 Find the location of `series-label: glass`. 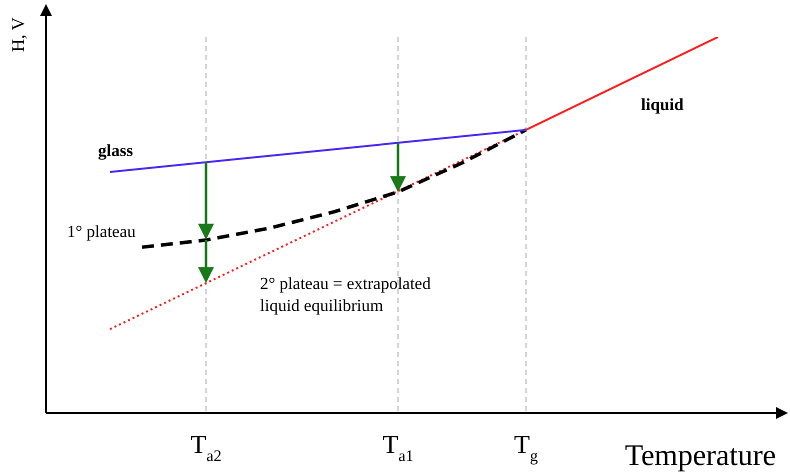

series-label: glass is located at coordinates (116, 150).